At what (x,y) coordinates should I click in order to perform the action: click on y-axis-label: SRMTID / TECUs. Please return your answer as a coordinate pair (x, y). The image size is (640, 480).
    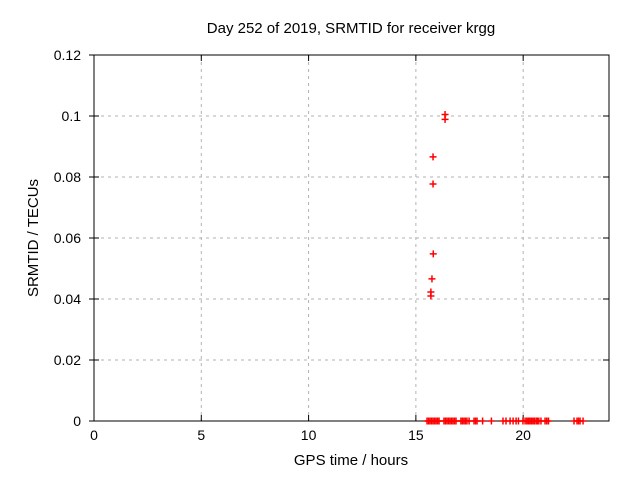
    Looking at the image, I should click on (33, 238).